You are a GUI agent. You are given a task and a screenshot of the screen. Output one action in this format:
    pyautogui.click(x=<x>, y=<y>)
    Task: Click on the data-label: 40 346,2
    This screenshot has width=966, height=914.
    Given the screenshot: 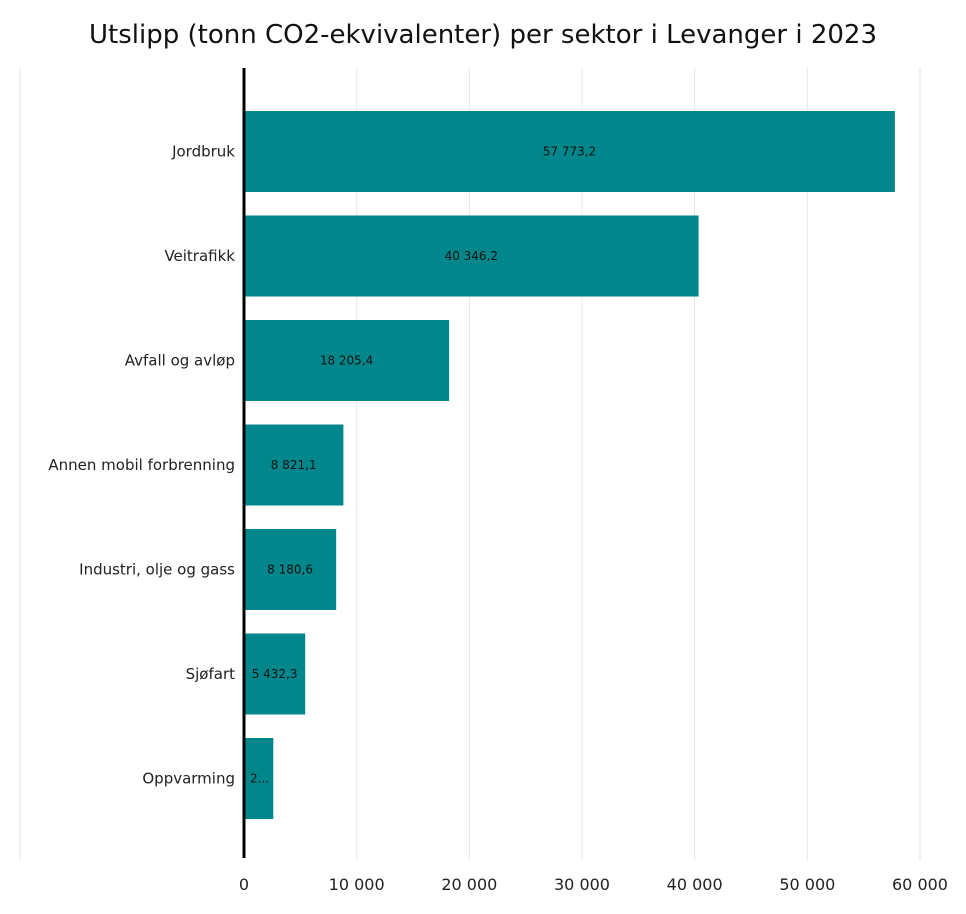 What is the action you would take?
    pyautogui.click(x=471, y=256)
    